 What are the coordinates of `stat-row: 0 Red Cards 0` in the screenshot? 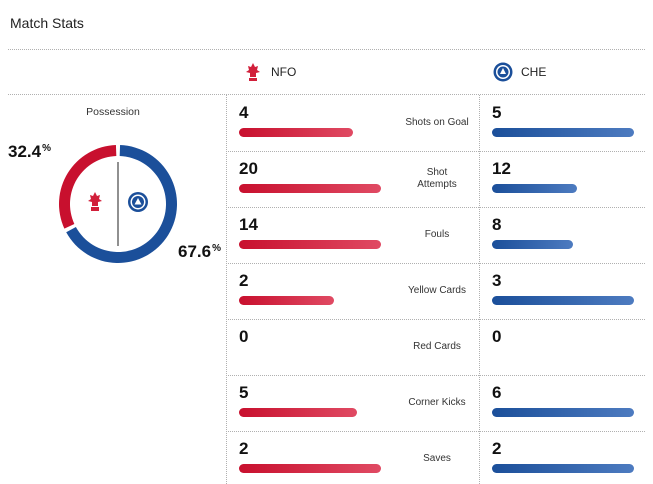 It's located at (439, 347).